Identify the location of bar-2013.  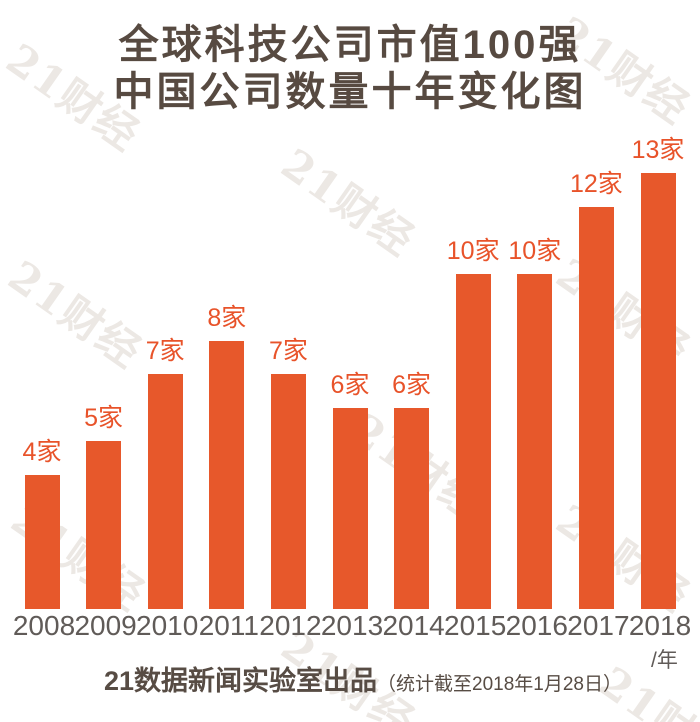
(350, 508).